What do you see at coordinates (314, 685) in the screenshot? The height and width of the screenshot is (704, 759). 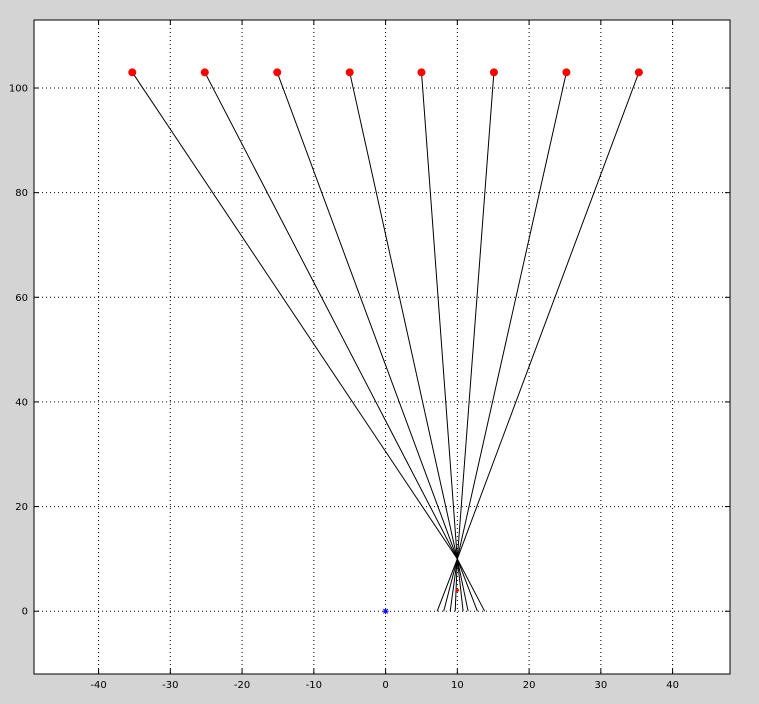 I see `x-tick-label: -10` at bounding box center [314, 685].